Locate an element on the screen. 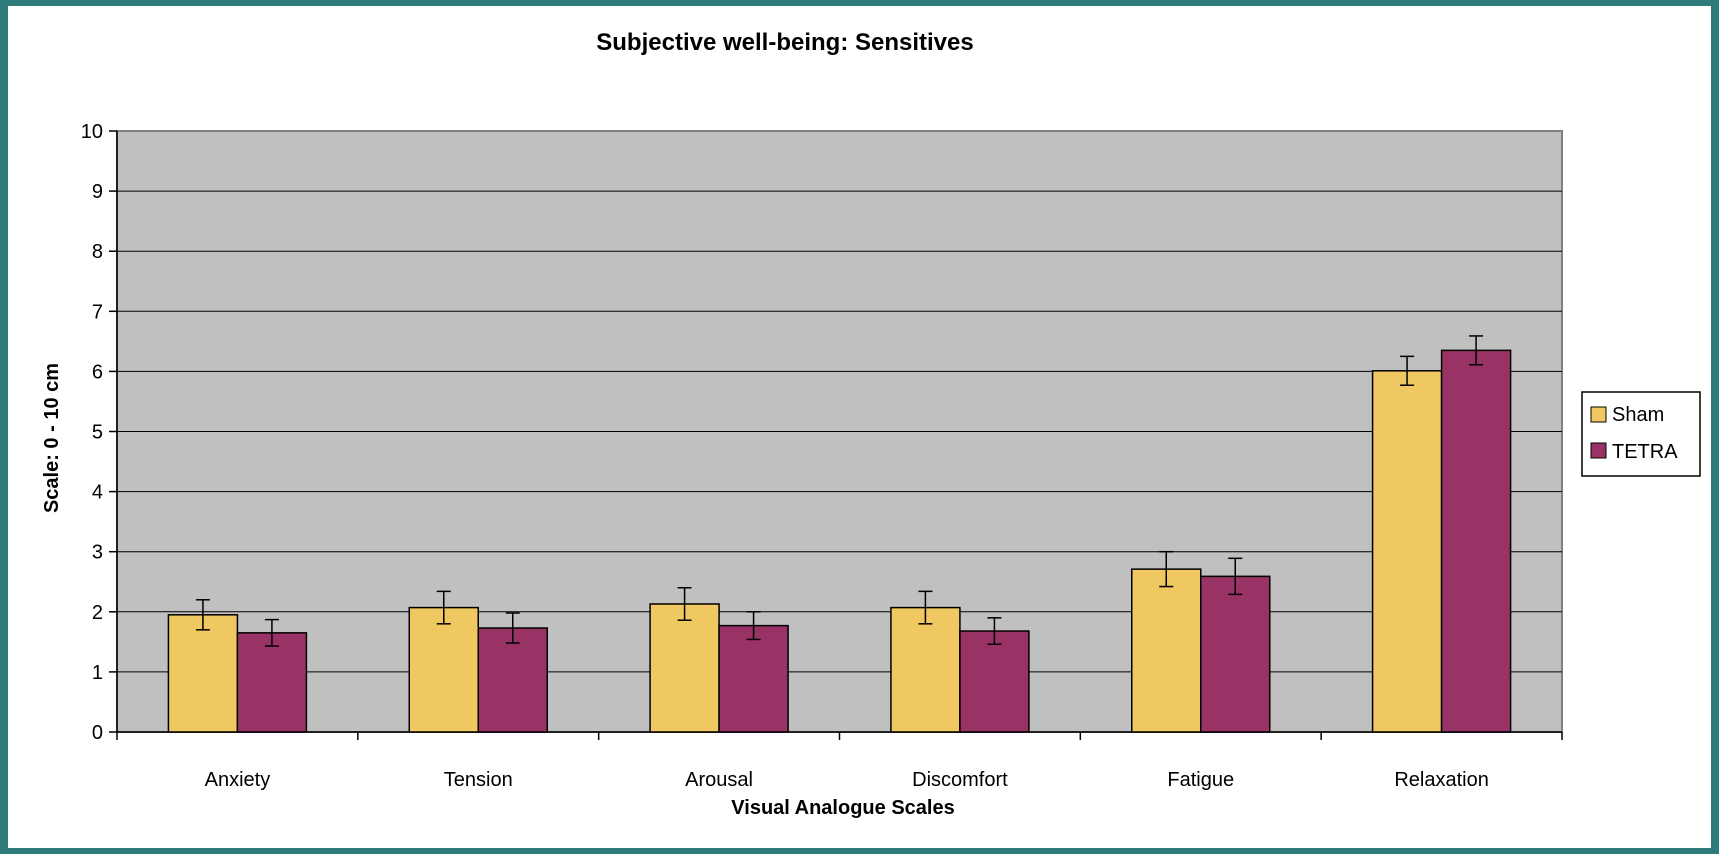 Image resolution: width=1719 pixels, height=854 pixels. bar-sham-arousal is located at coordinates (684, 668).